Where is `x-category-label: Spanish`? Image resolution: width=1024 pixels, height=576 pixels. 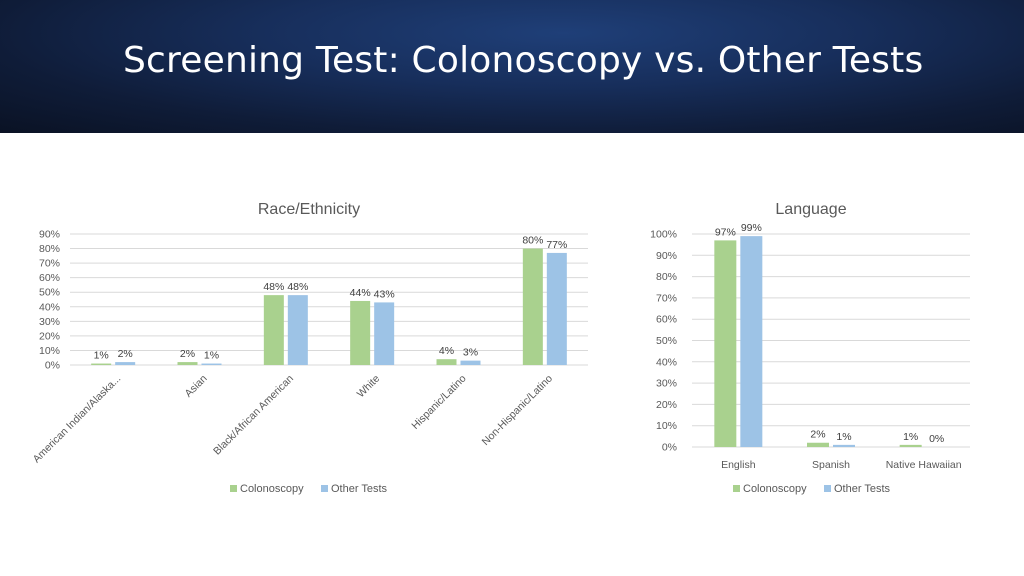 x-category-label: Spanish is located at coordinates (831, 465).